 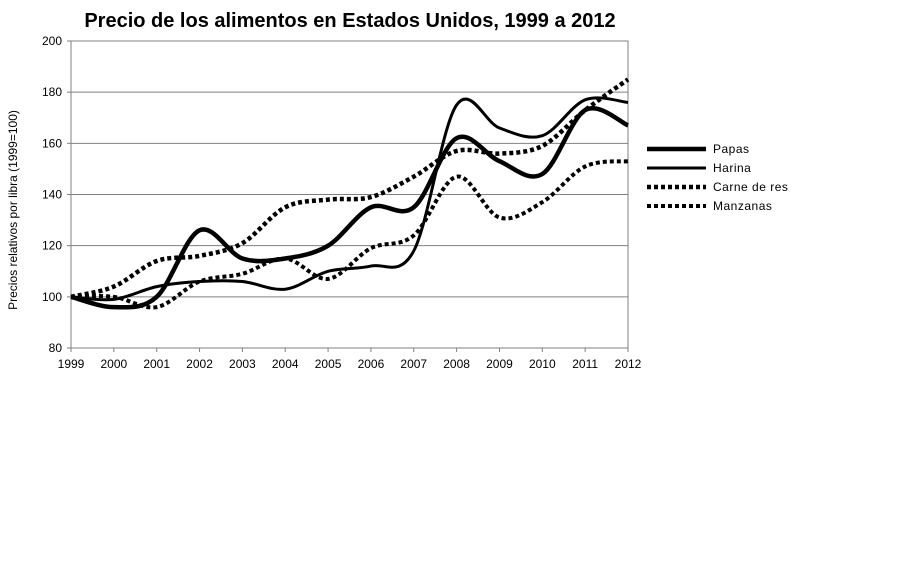 I want to click on x-tick-label-2010: 2010, so click(x=542, y=364).